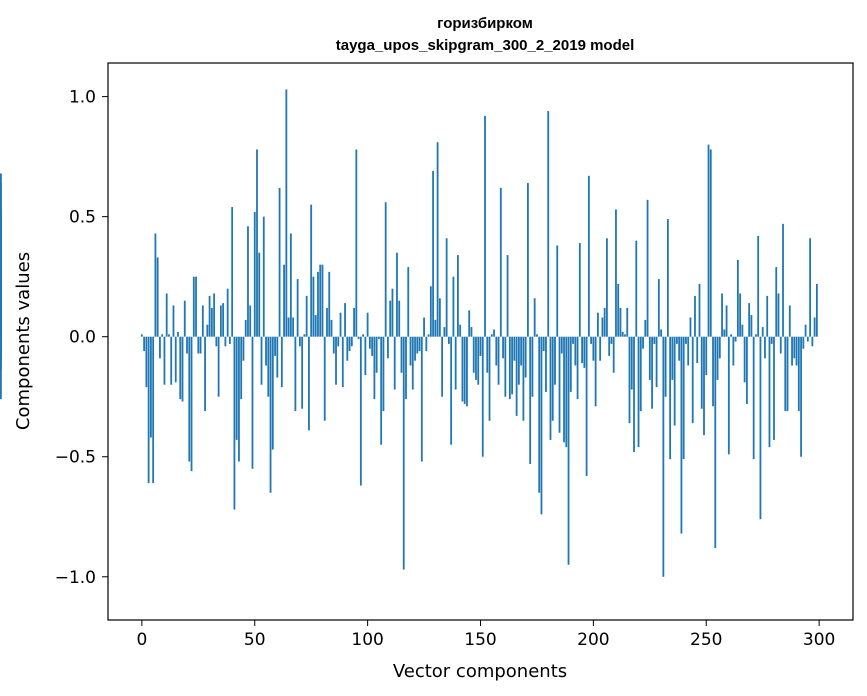  Describe the element at coordinates (255, 640) in the screenshot. I see `x-tick-label: 50` at that location.